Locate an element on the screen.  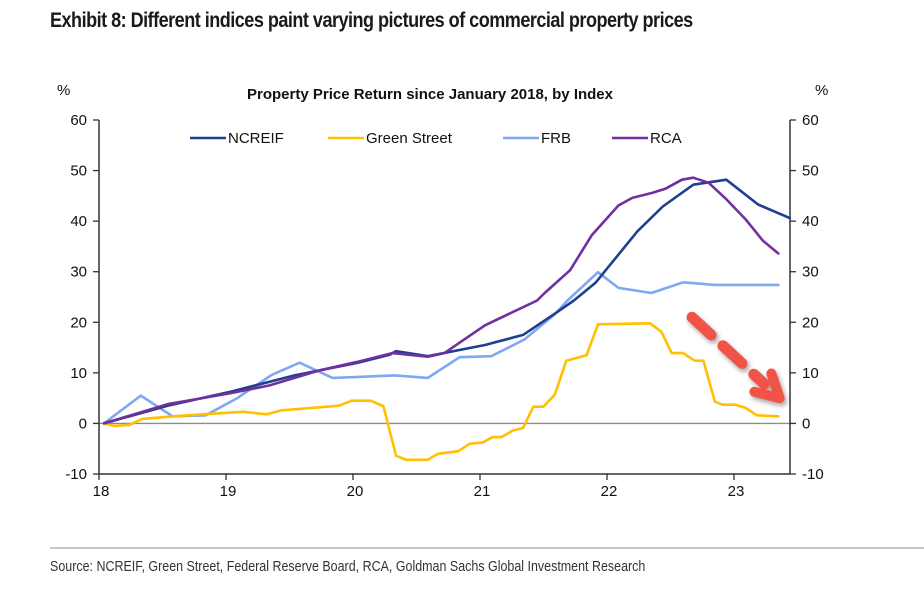
annotation-arrow-shaft is located at coordinates (728, 350).